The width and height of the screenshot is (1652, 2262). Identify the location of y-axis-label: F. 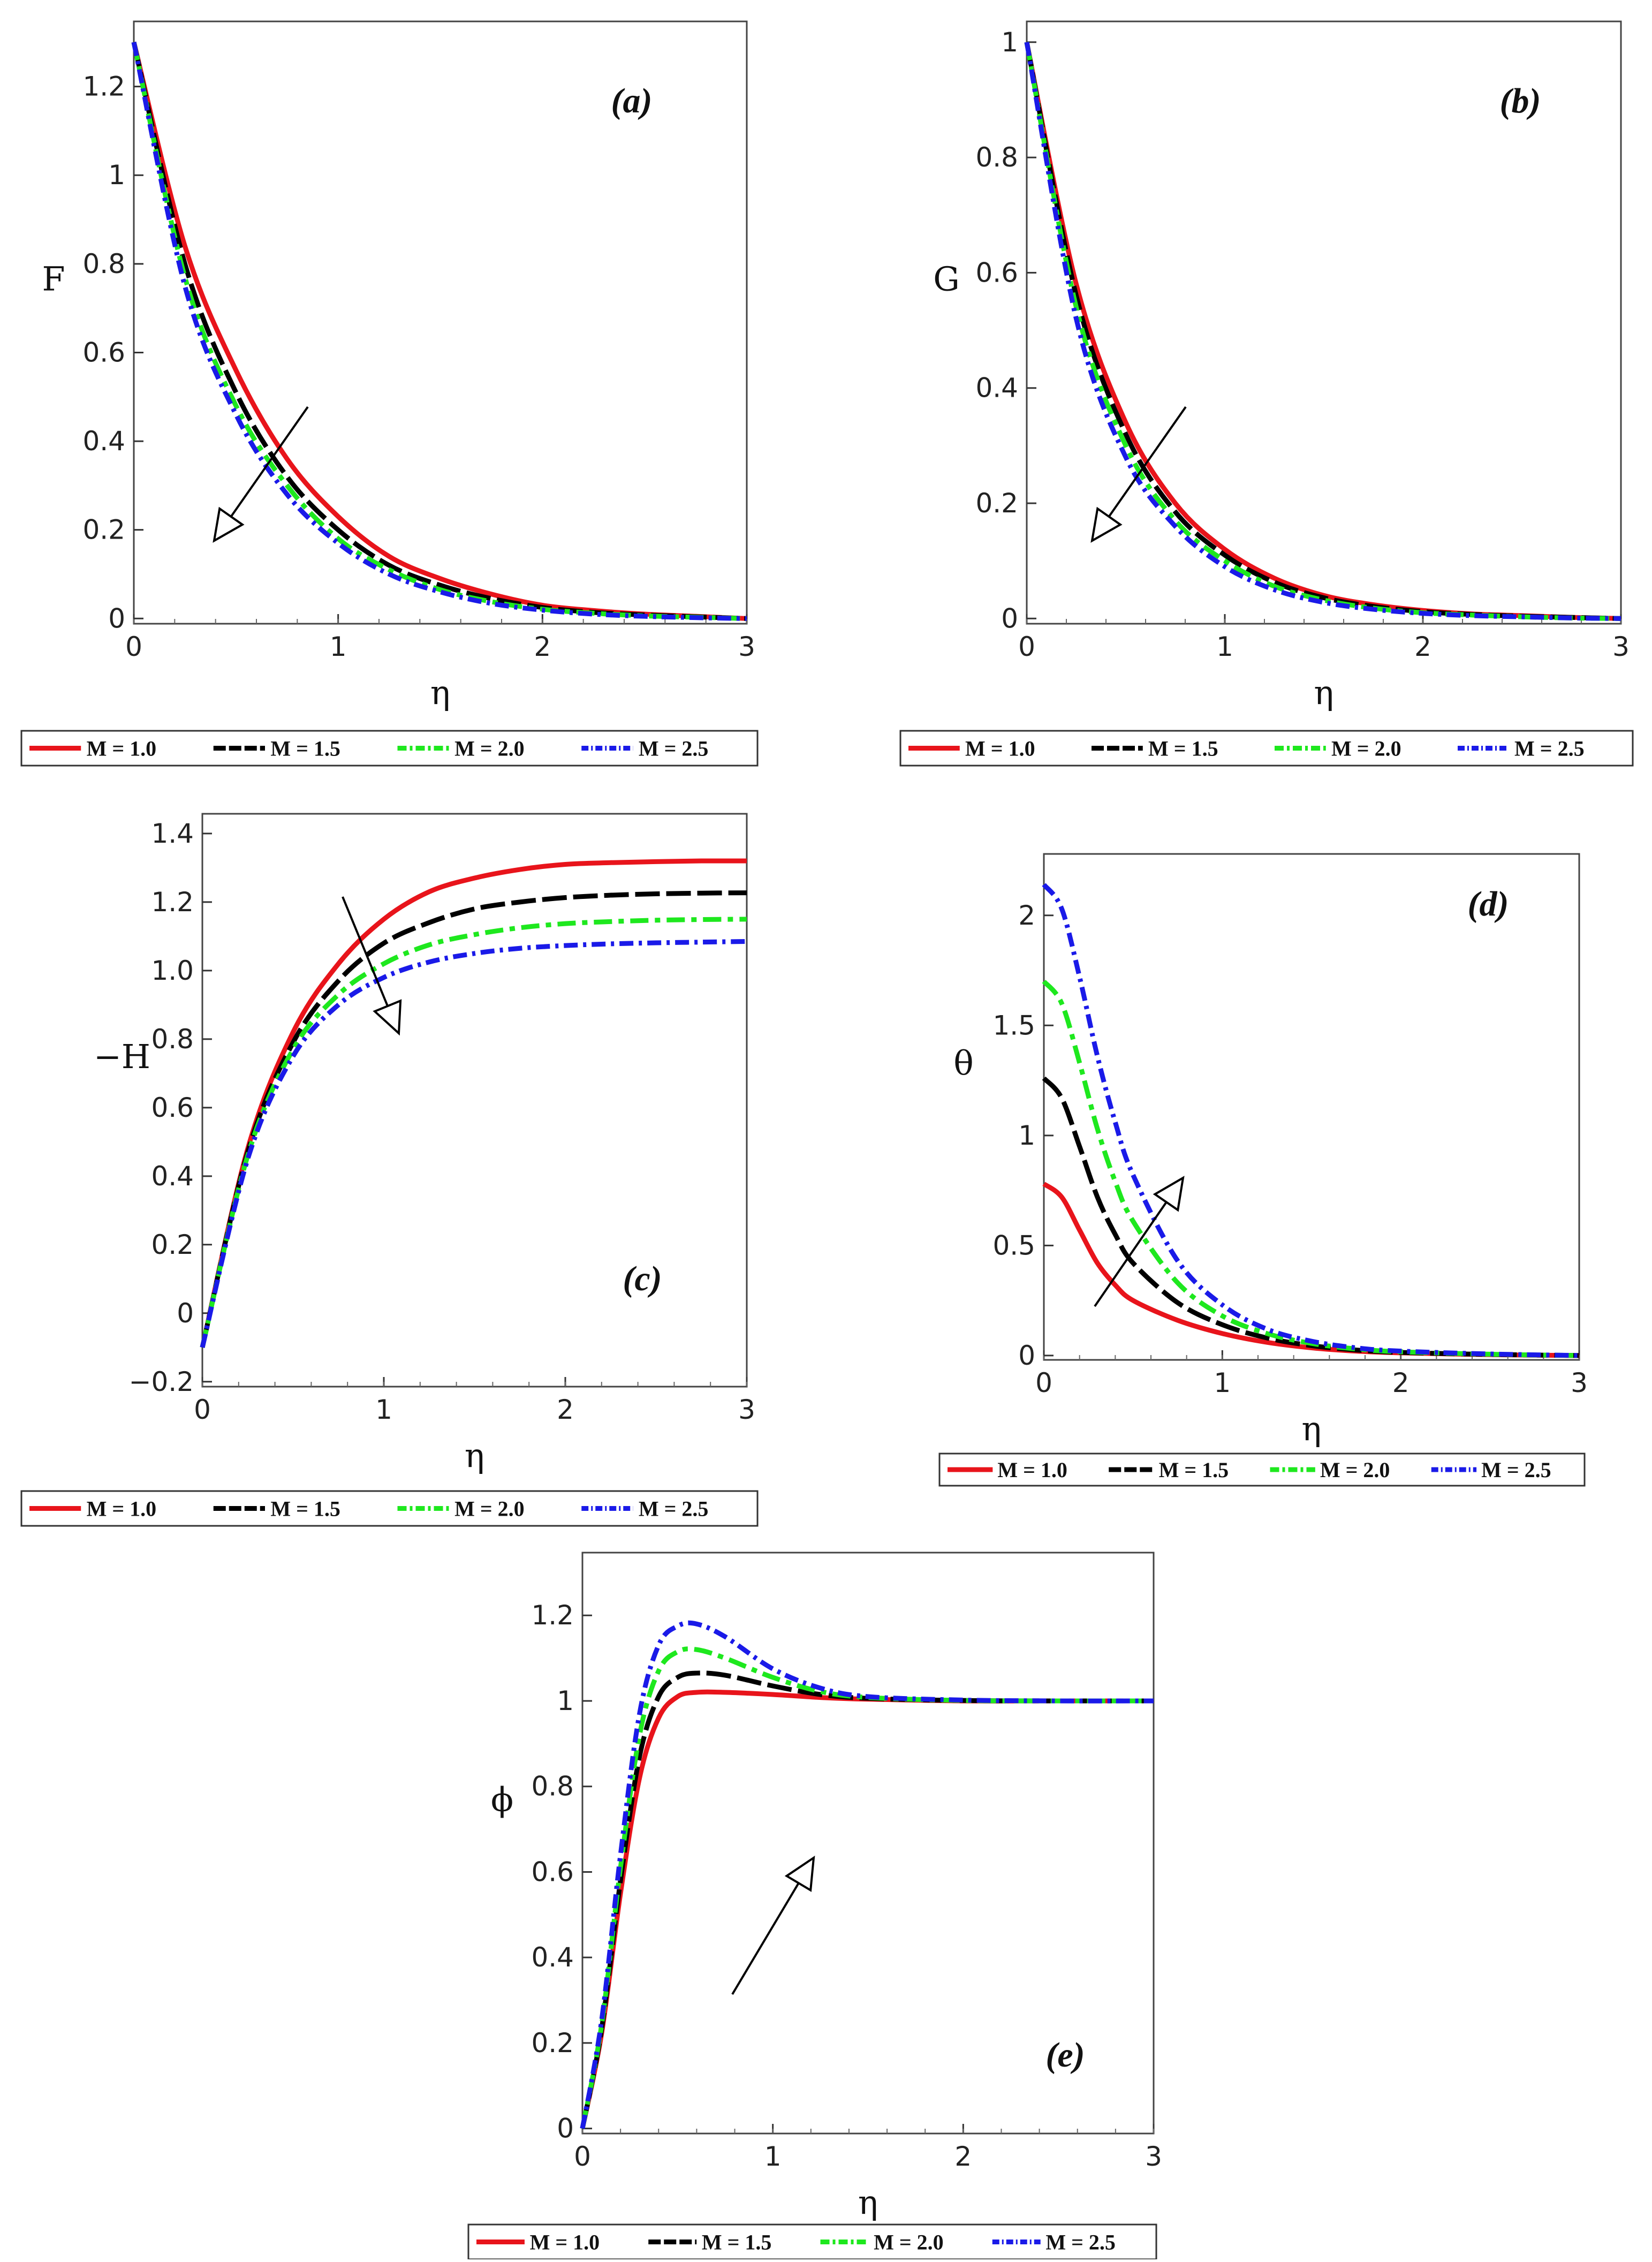
(53, 279).